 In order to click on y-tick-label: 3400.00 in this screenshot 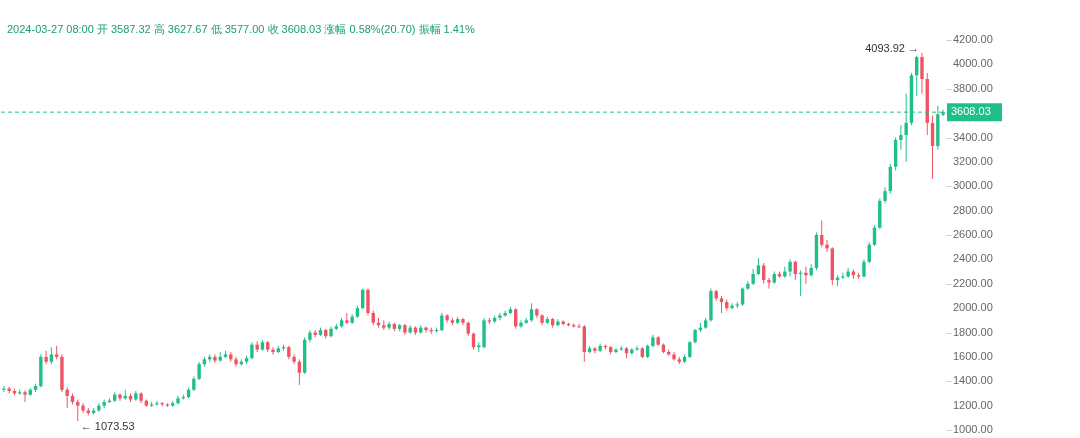, I will do `click(973, 136)`.